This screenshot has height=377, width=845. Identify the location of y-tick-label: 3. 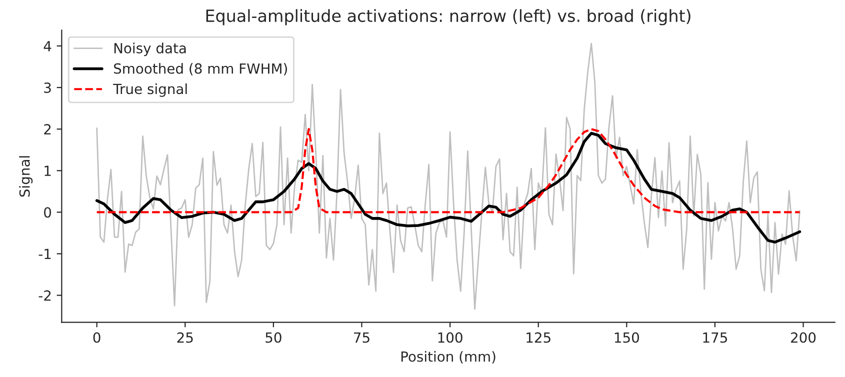
(47, 87).